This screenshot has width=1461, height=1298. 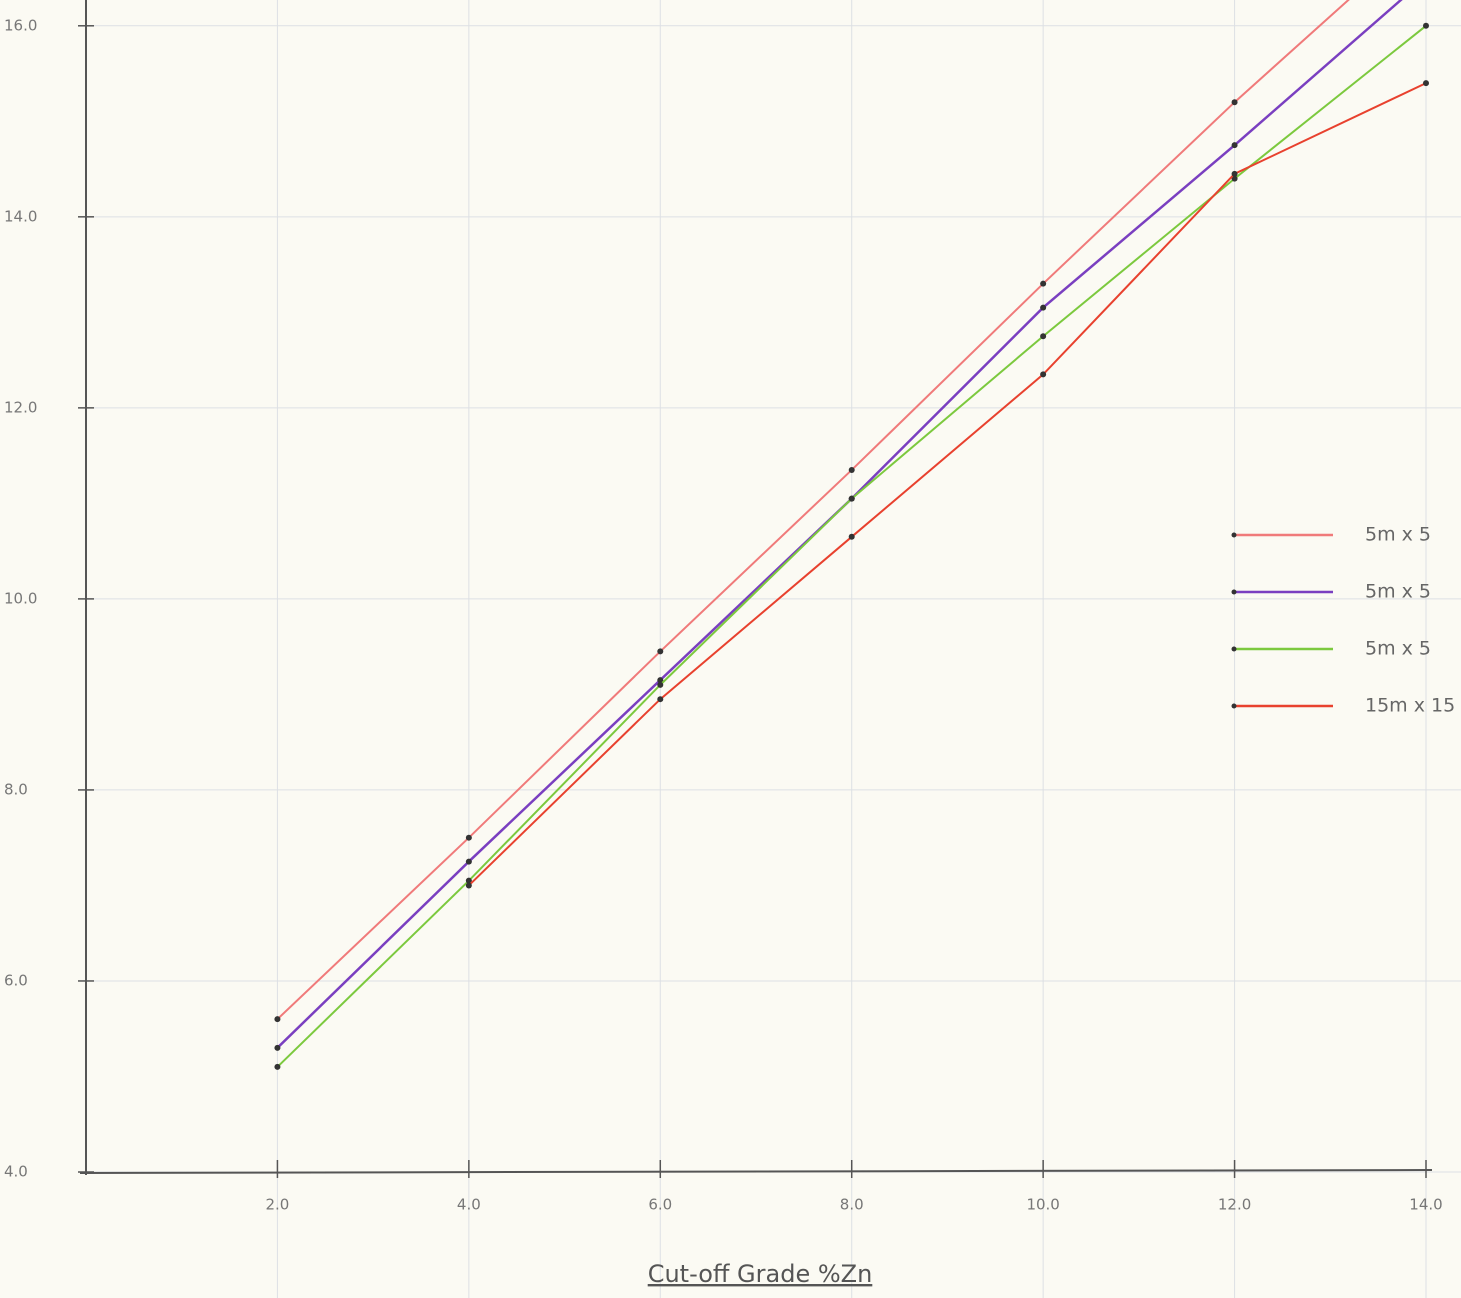 I want to click on y-tick-label: 8.0, so click(x=16, y=789).